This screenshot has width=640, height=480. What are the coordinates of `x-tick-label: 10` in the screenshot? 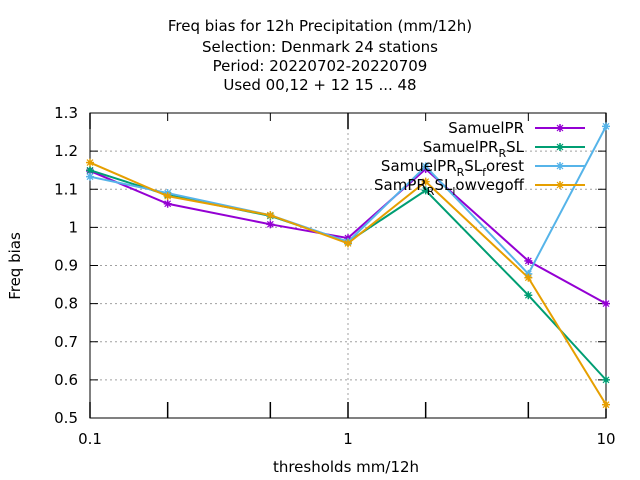 It's located at (605, 439).